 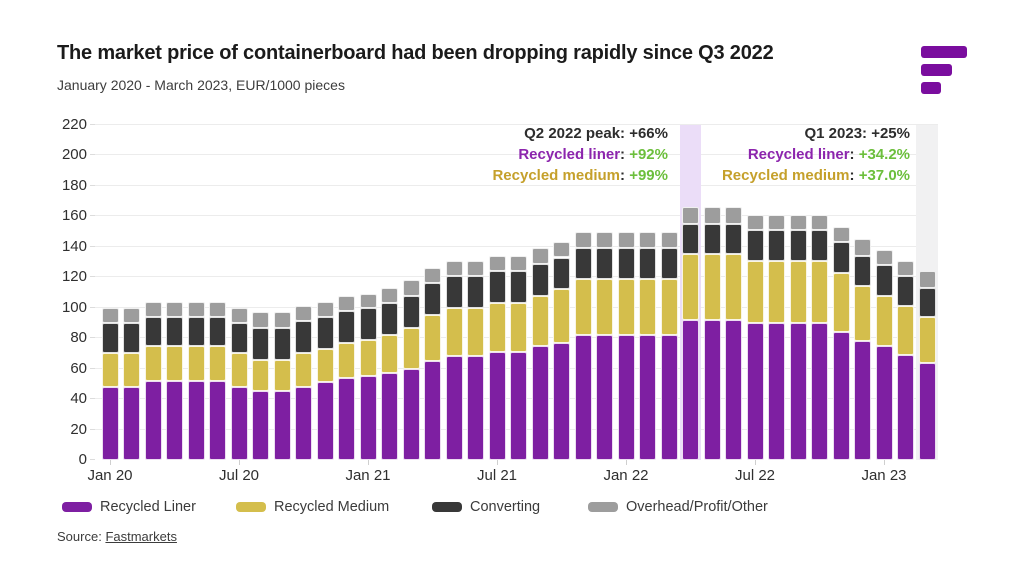 I want to click on logo-bar-bottom, so click(x=931, y=88).